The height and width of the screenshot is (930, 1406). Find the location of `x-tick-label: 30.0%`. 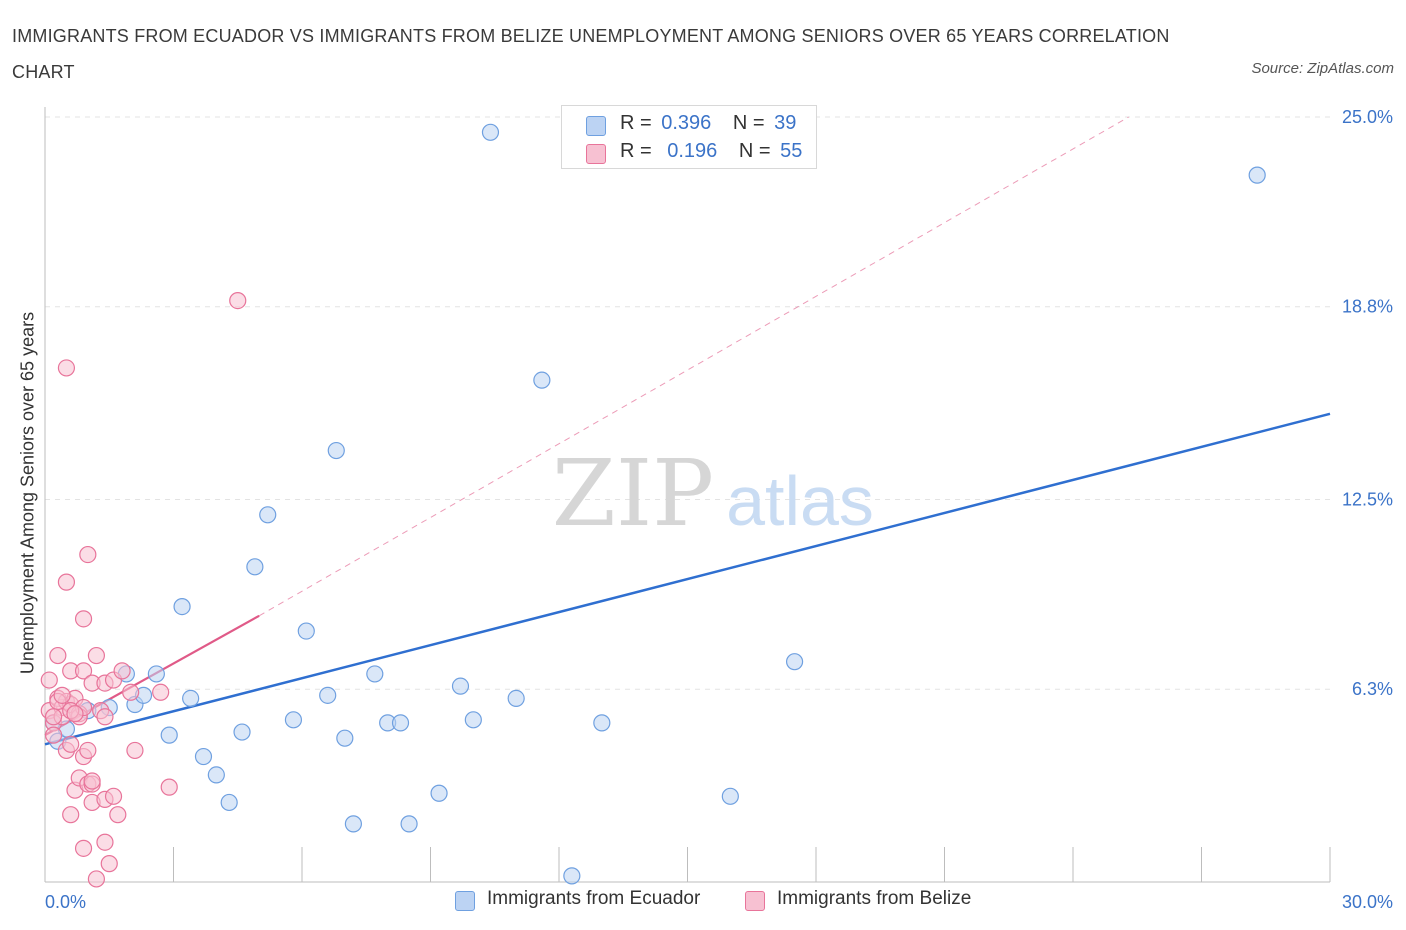

x-tick-label: 30.0% is located at coordinates (1367, 902).